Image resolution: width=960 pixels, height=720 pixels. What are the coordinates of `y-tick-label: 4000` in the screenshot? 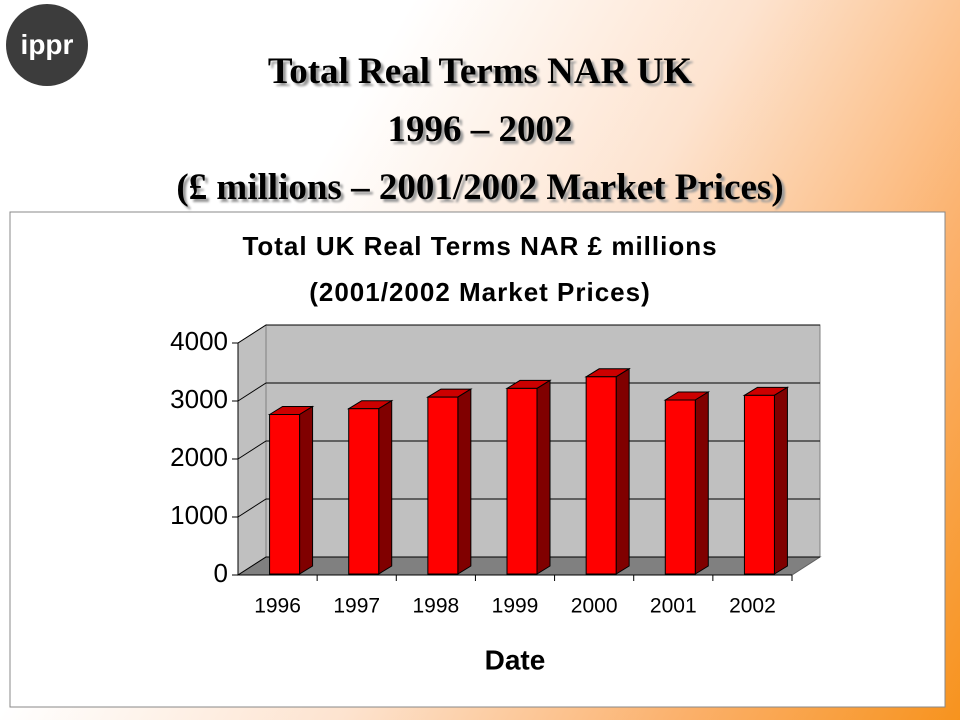 It's located at (199, 341).